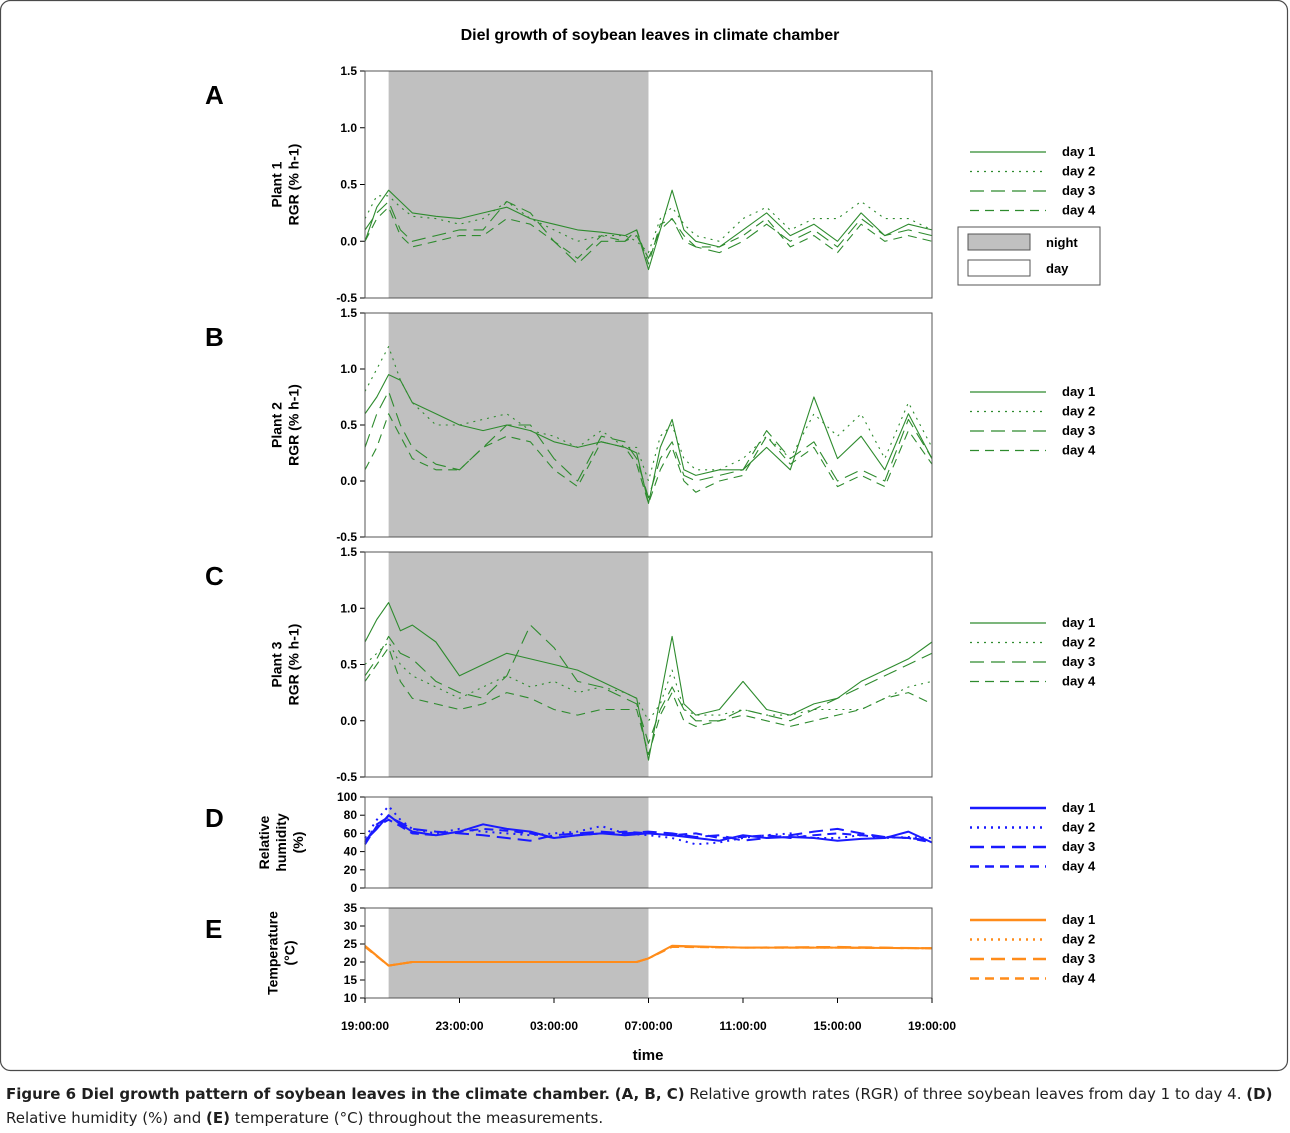 The width and height of the screenshot is (1290, 1133). Describe the element at coordinates (999, 268) in the screenshot. I see `day-swatch` at that location.